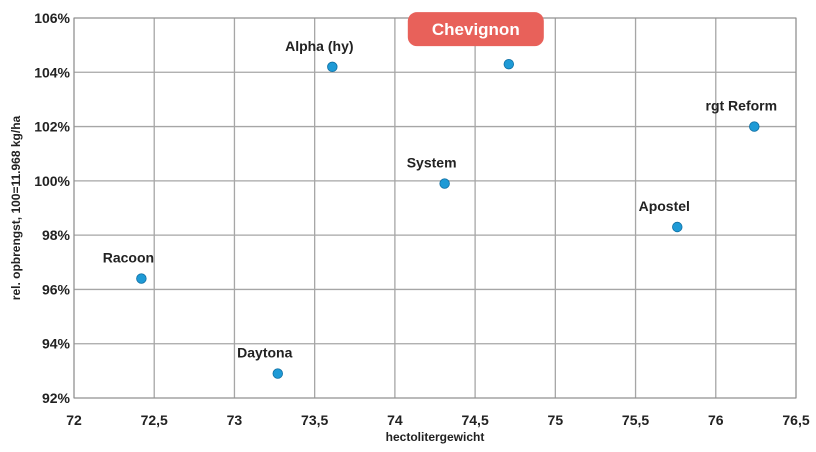 Image resolution: width=816 pixels, height=452 pixels. What do you see at coordinates (664, 215) in the screenshot?
I see `data-point-apostel: Apostel` at bounding box center [664, 215].